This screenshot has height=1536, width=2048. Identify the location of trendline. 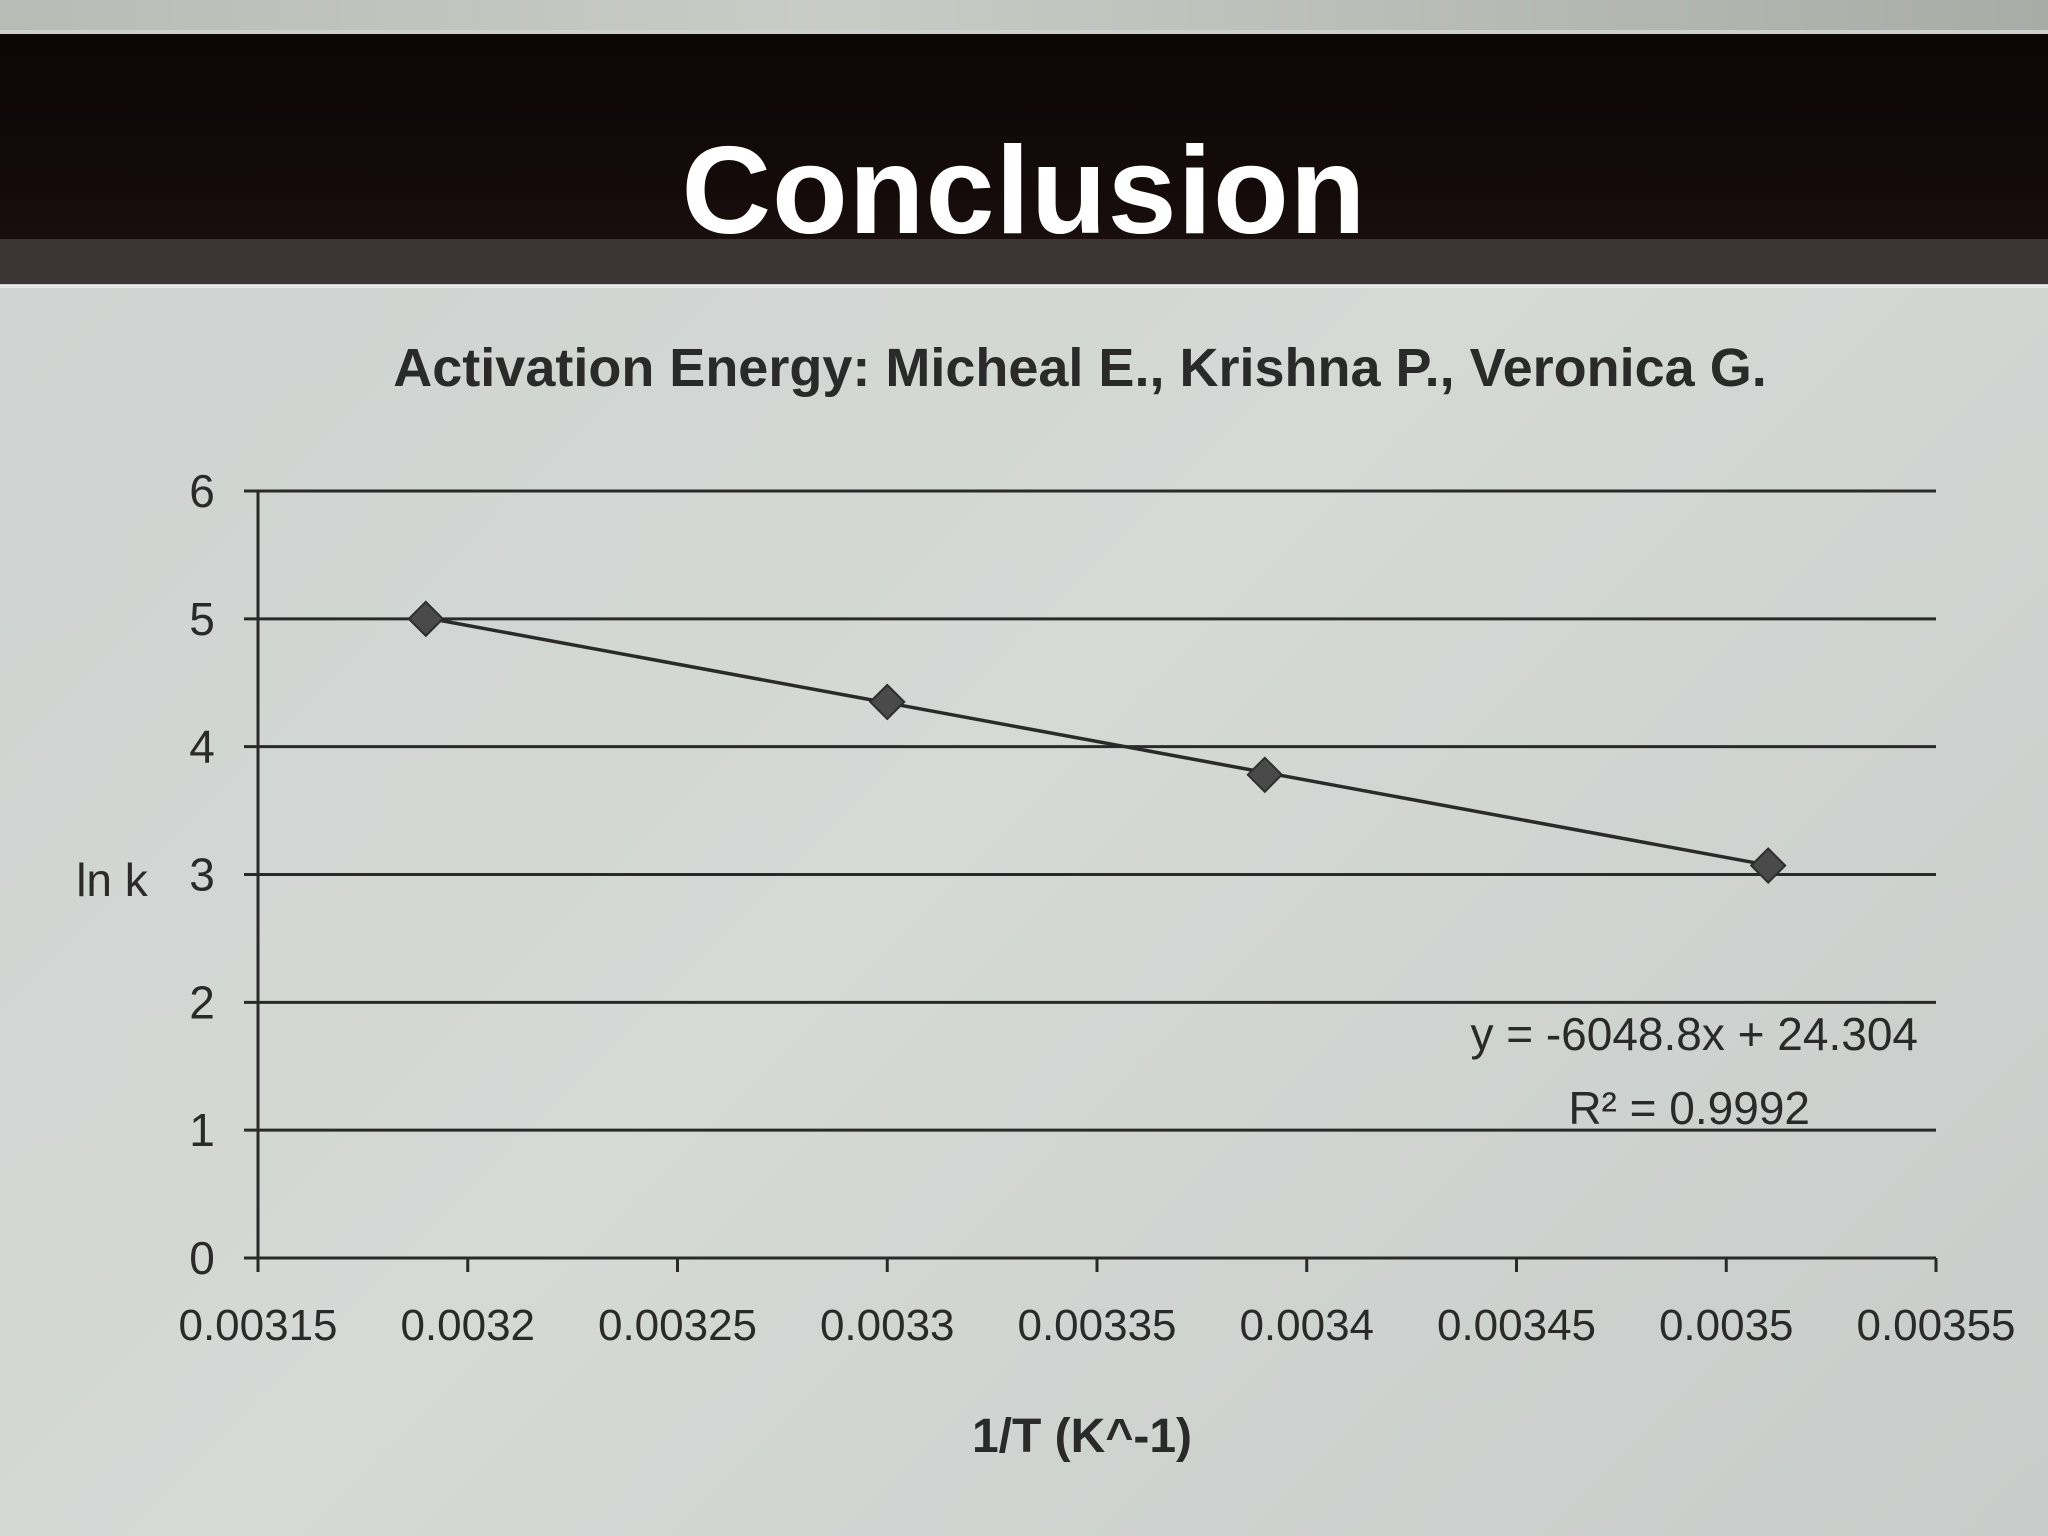
(1097, 741).